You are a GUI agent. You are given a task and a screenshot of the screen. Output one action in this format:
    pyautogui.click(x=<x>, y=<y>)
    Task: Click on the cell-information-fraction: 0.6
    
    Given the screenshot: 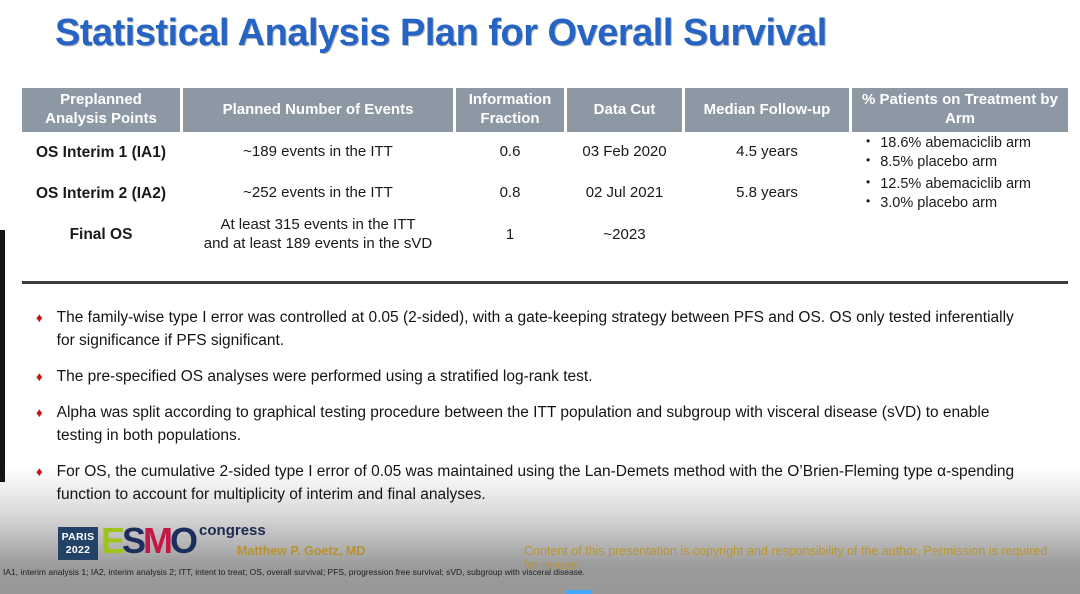 What is the action you would take?
    pyautogui.click(x=510, y=152)
    